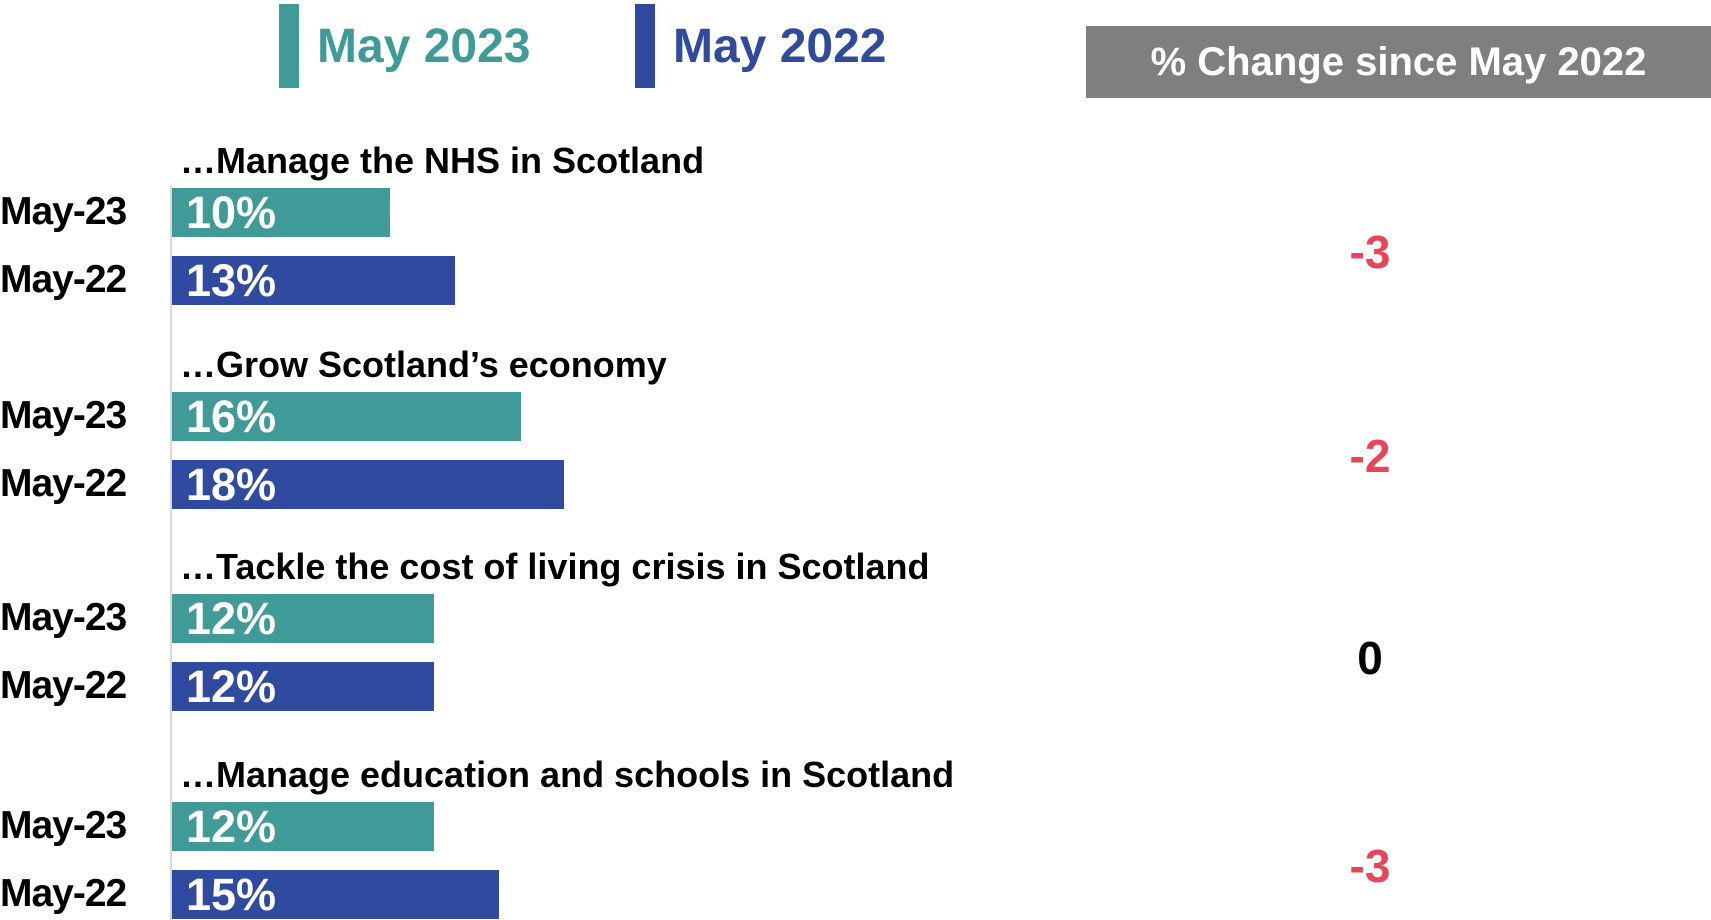 This screenshot has width=1711, height=920. I want to click on group-title: …Grow Scotland’s economy, so click(423, 364).